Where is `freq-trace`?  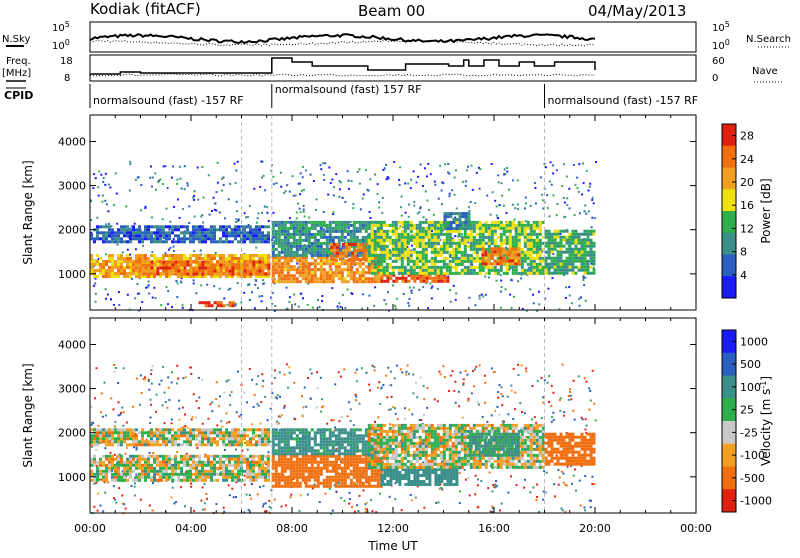
freq-trace is located at coordinates (342, 66).